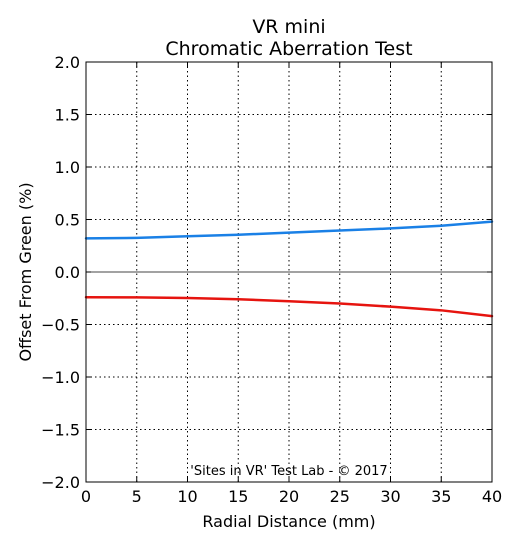  I want to click on y-tick-label: 1.0, so click(67, 167).